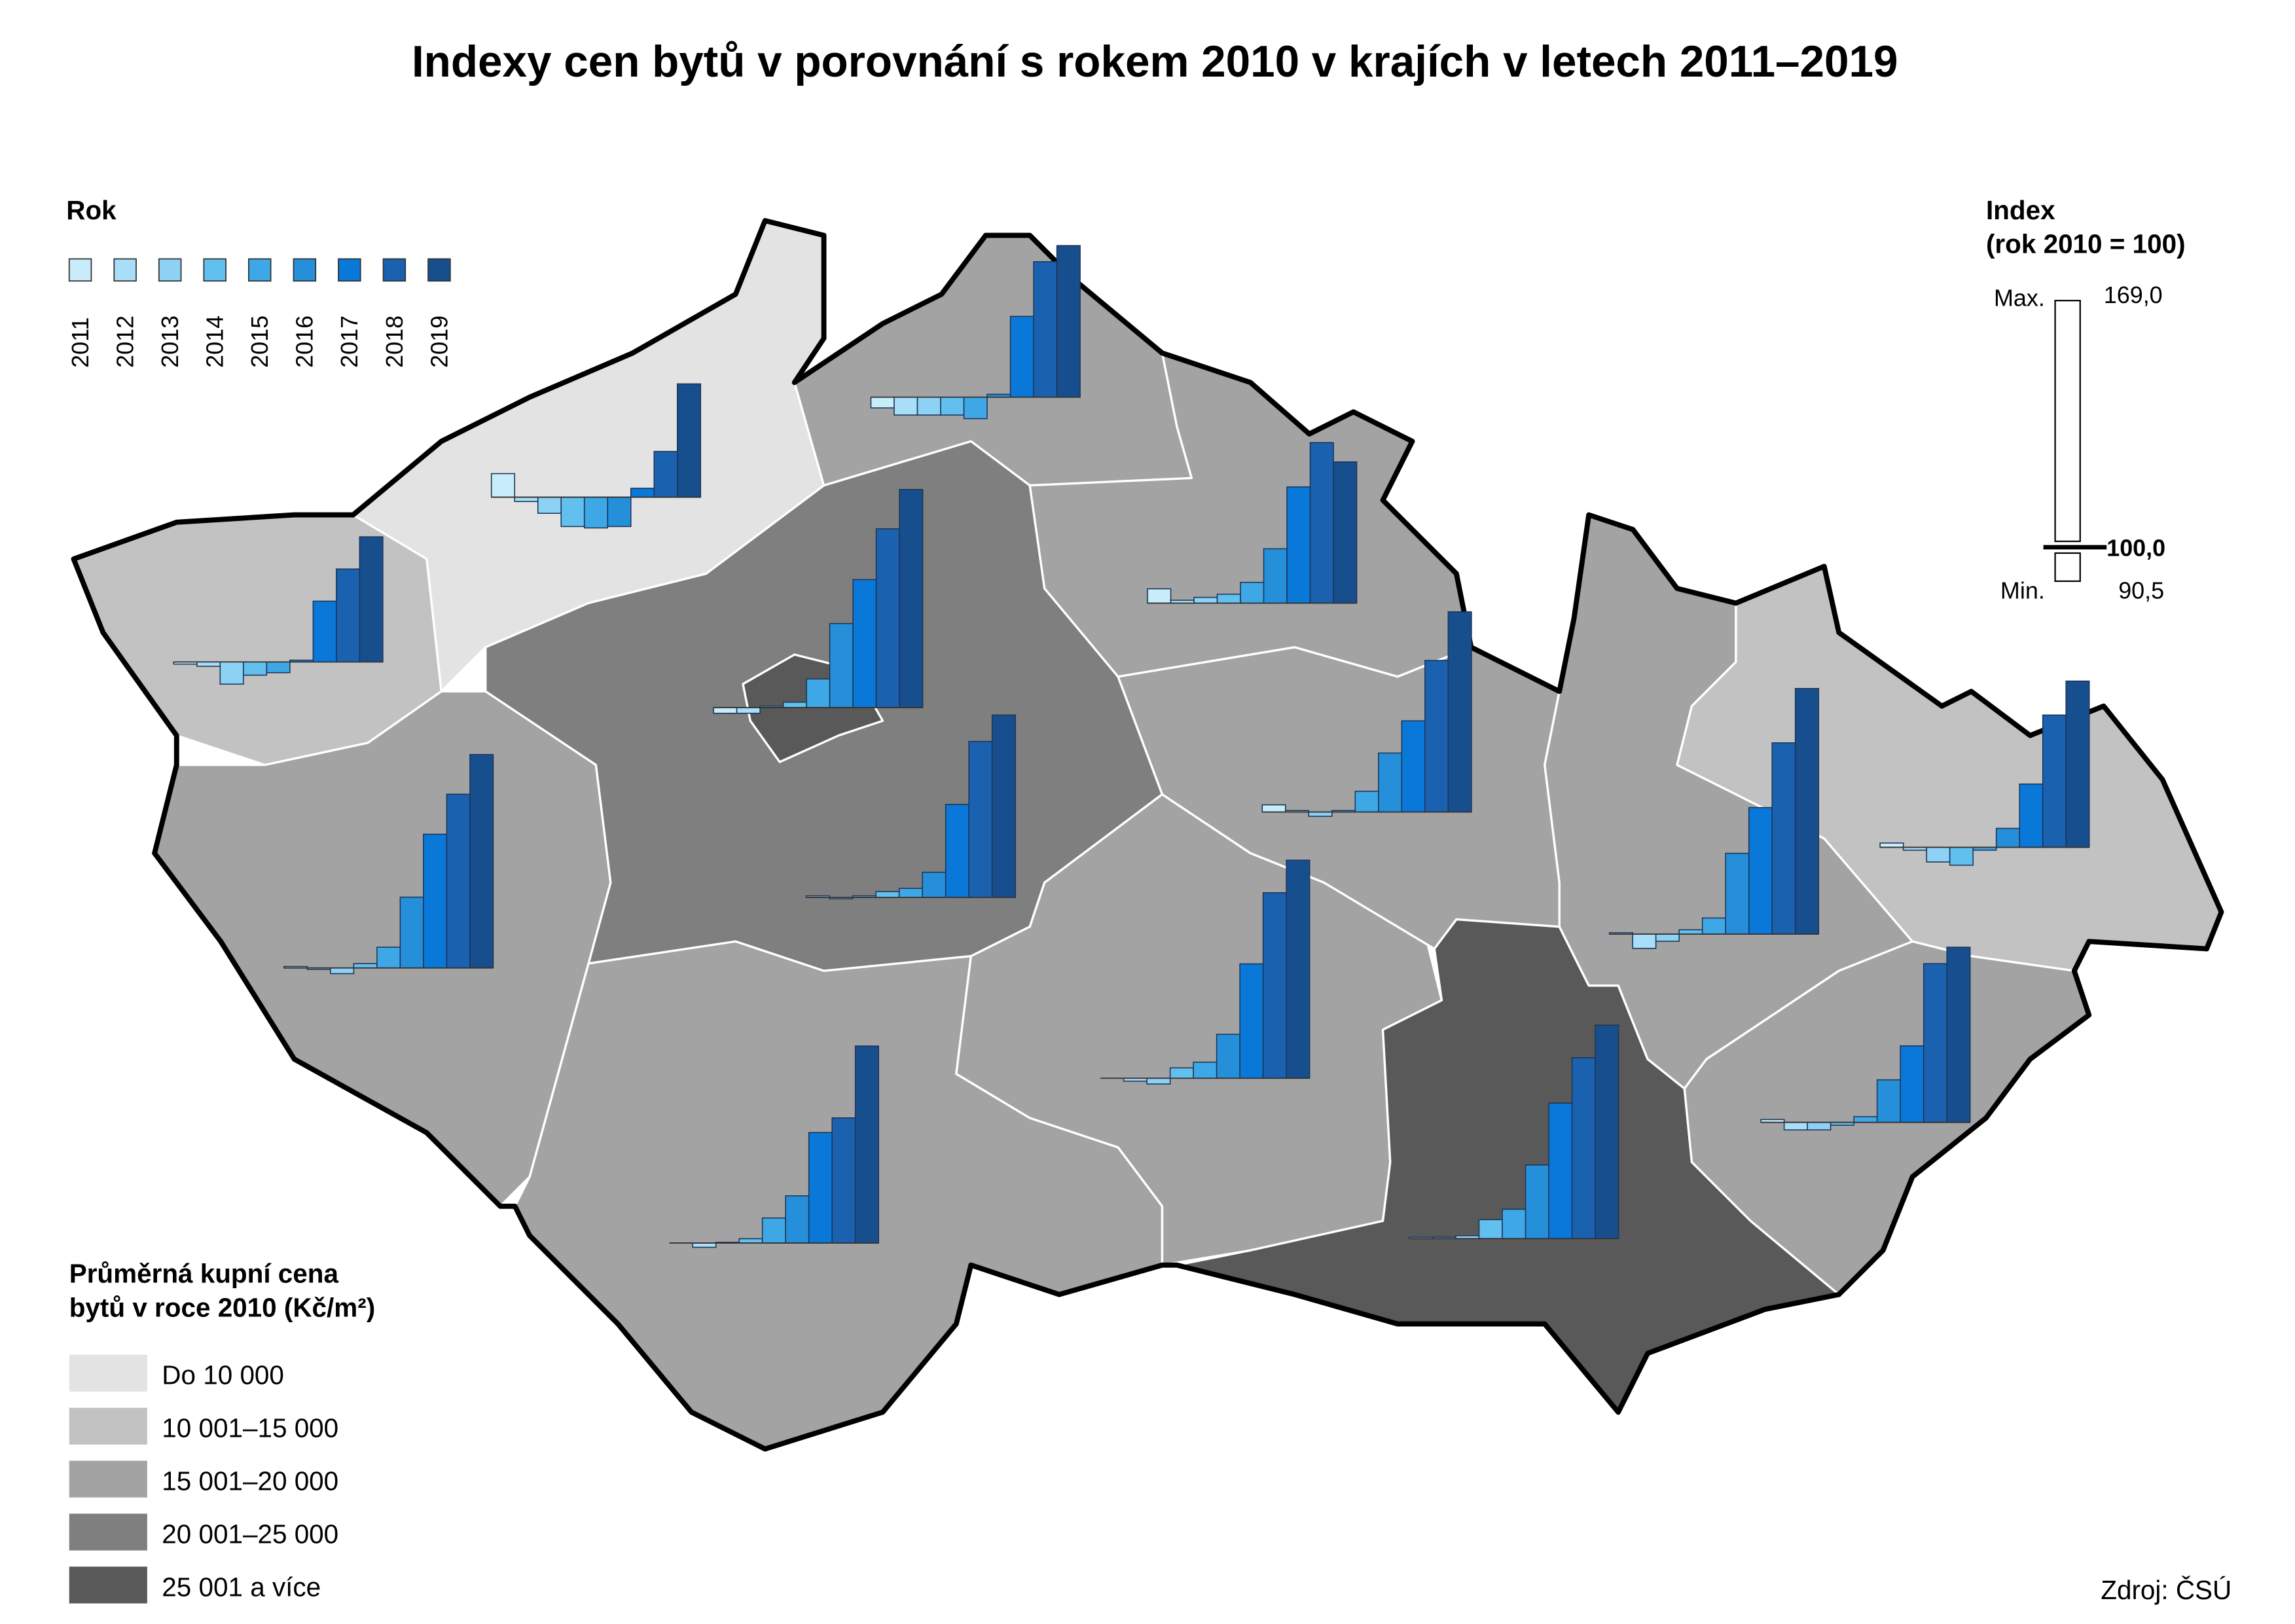 The image size is (2295, 1624). Describe the element at coordinates (125, 342) in the screenshot. I see `legend-label: 2012` at that location.